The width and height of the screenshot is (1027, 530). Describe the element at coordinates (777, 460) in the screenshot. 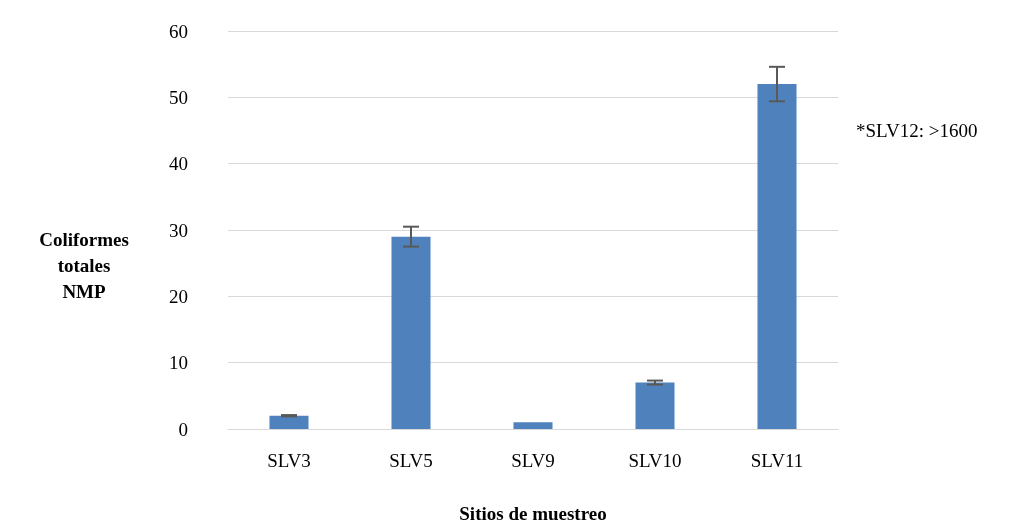

I see `x-tick-label: SLV11` at that location.